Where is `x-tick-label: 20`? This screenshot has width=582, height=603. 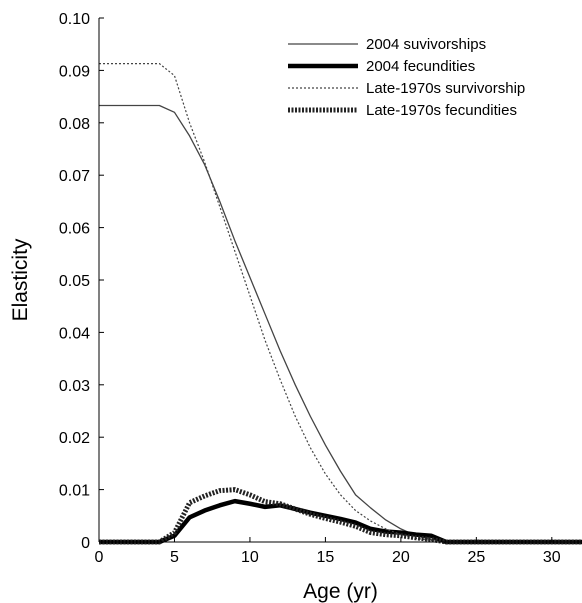
x-tick-label: 20 is located at coordinates (401, 557).